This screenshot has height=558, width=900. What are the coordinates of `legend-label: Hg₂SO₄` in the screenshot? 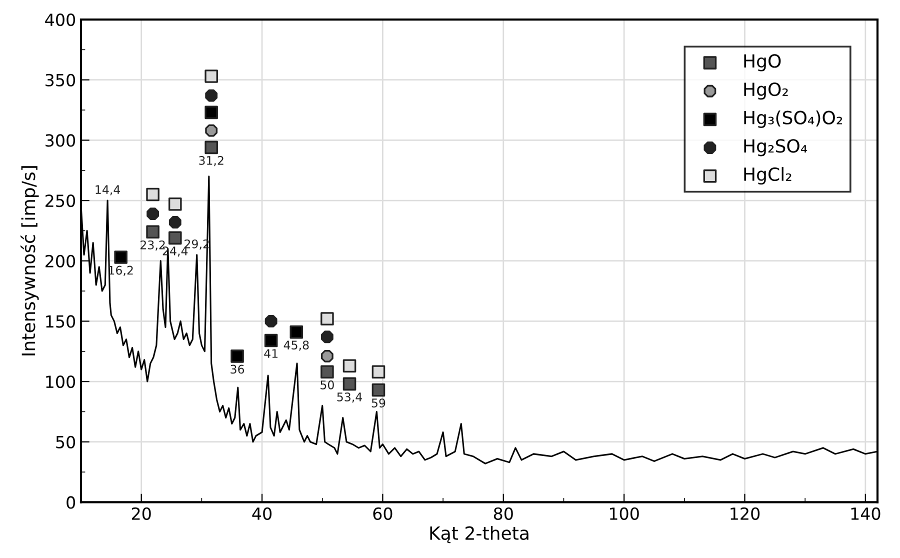 It's located at (776, 147).